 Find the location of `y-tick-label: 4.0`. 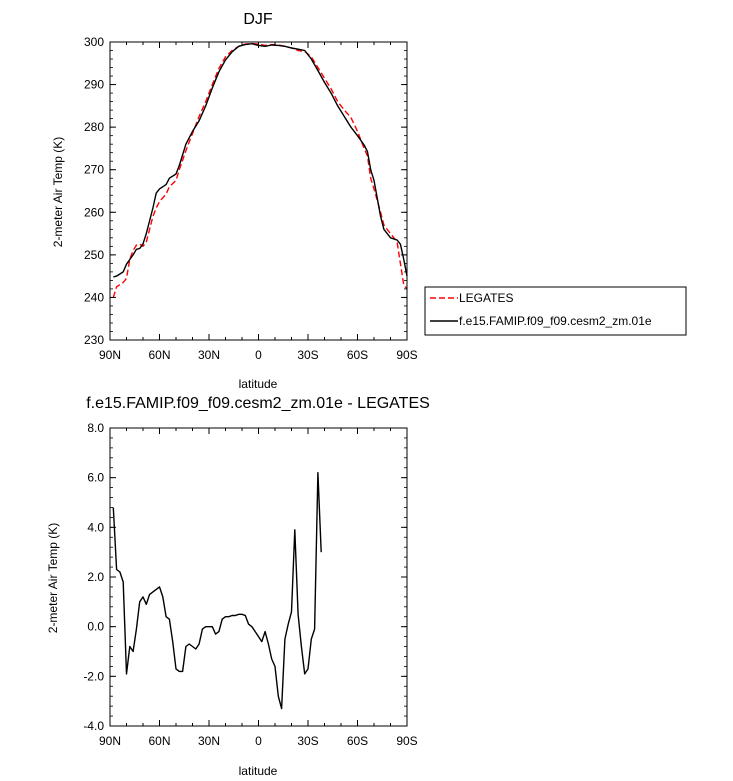

y-tick-label: 4.0 is located at coordinates (95, 527).